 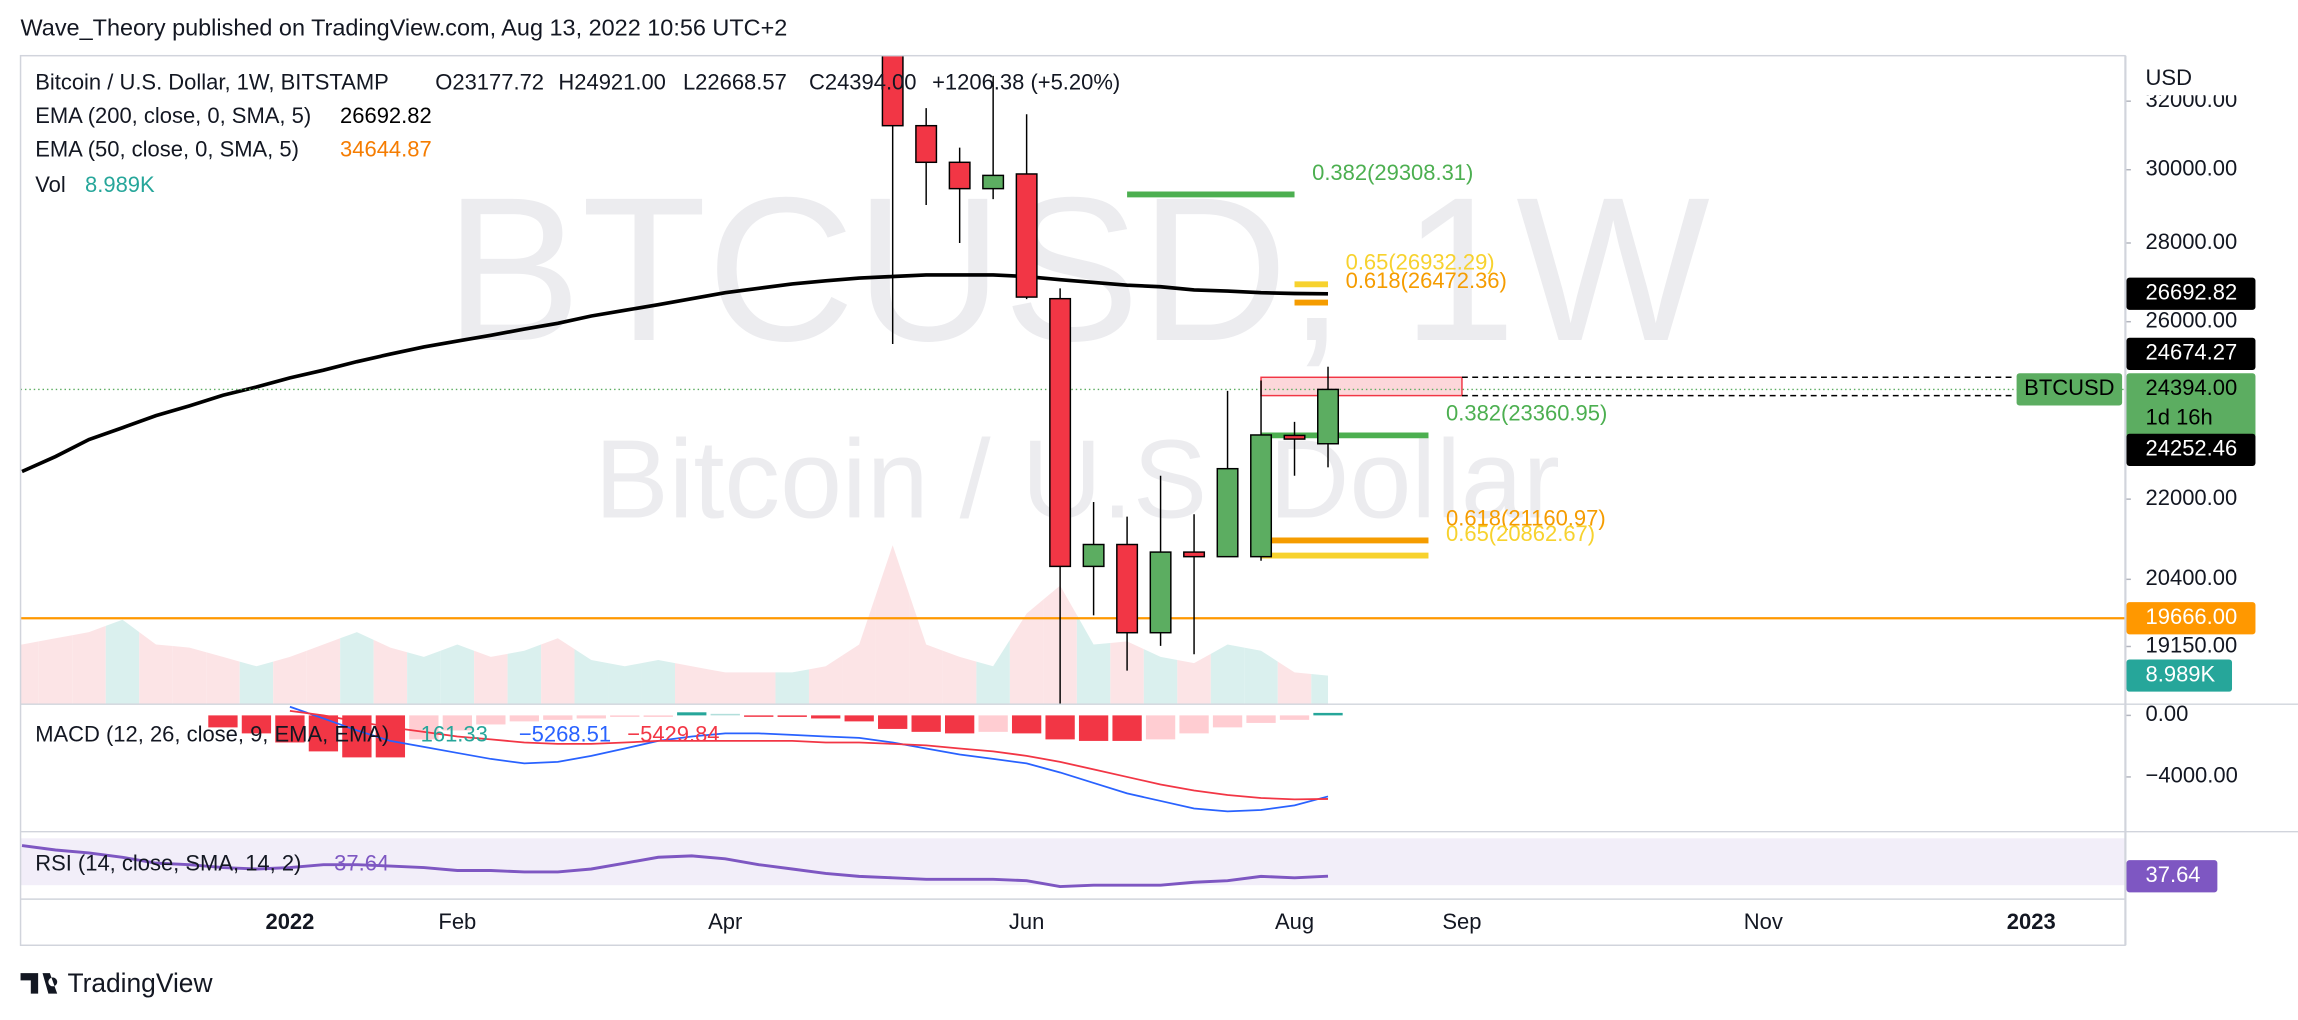 What do you see at coordinates (386, 149) in the screenshot?
I see `indicator-value: 34644.87` at bounding box center [386, 149].